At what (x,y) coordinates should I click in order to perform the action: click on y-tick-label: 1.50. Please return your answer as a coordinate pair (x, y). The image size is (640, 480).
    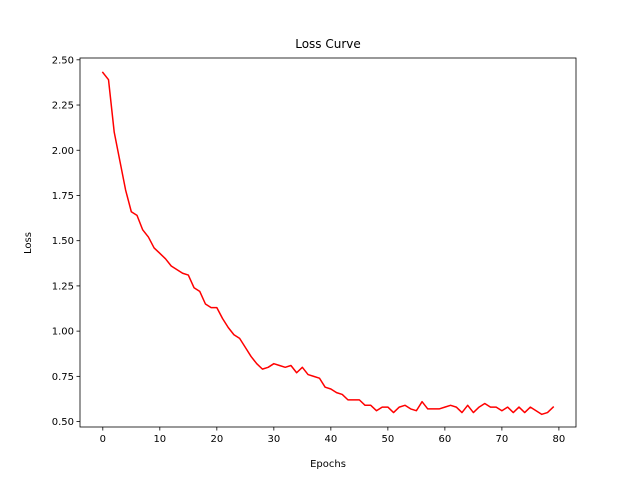
    Looking at the image, I should click on (63, 241).